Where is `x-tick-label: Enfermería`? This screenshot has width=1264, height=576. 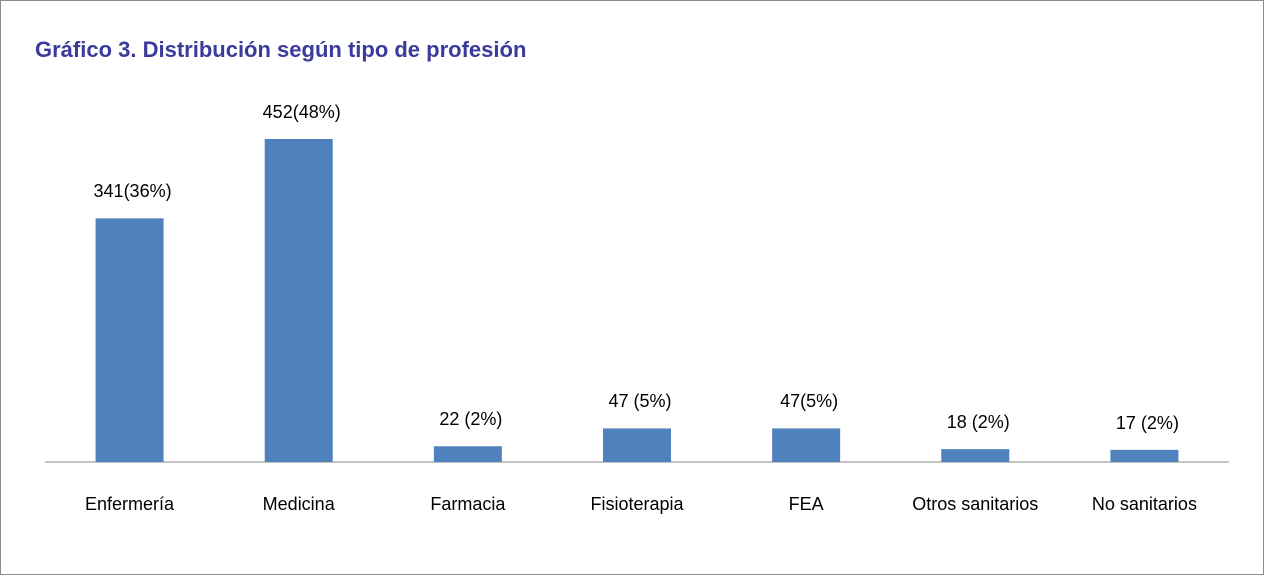
x-tick-label: Enfermería is located at coordinates (130, 504).